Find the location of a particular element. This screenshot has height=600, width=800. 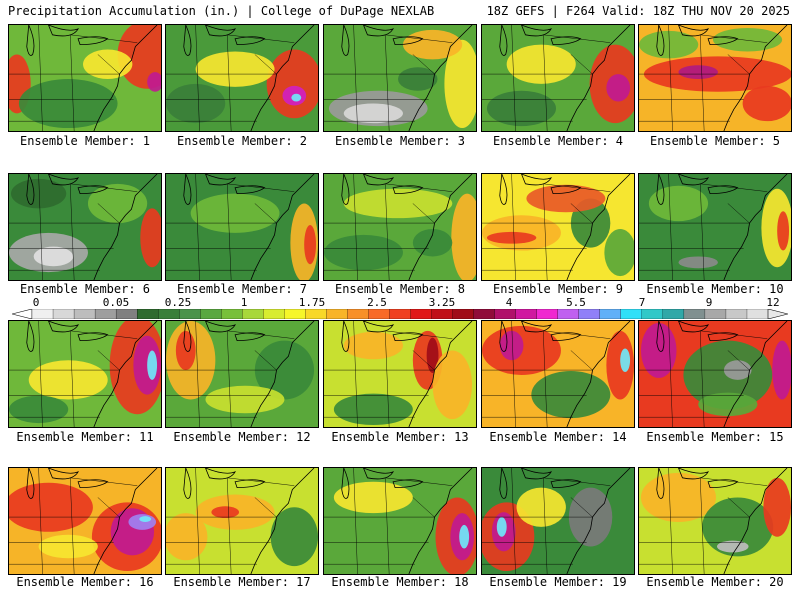

colorbar-tick-label: 0.25 is located at coordinates (178, 302).